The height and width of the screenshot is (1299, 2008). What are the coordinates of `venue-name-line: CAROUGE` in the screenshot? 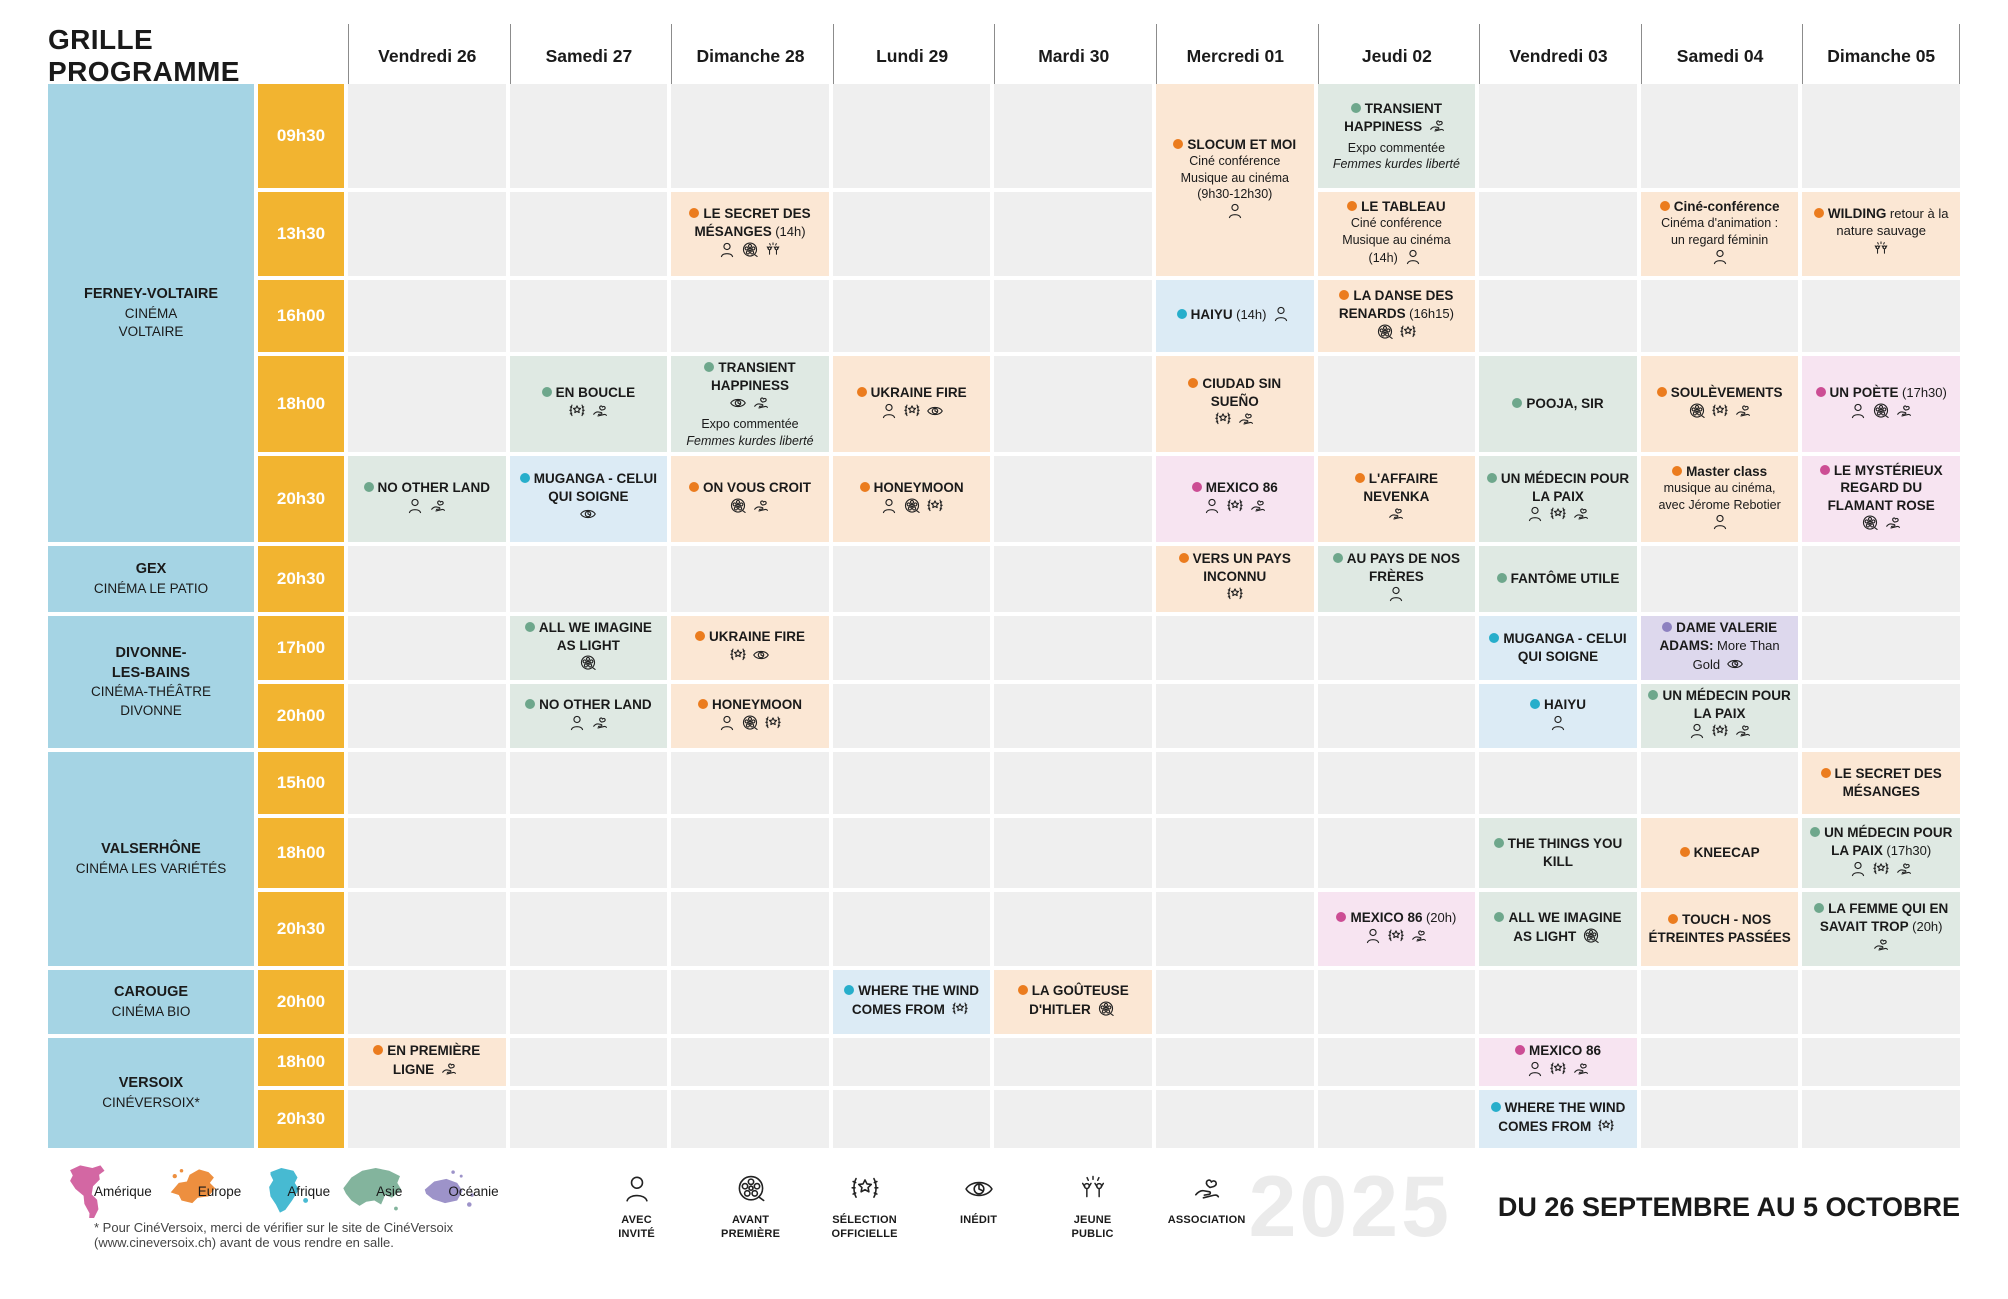 It's located at (151, 992).